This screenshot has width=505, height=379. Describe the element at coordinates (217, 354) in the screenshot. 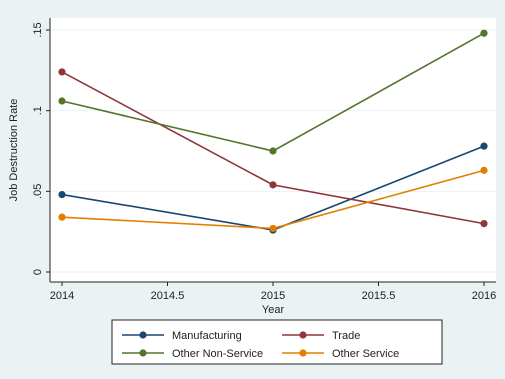

I see `legend-label-other-non-service: Other Non-Service` at that location.